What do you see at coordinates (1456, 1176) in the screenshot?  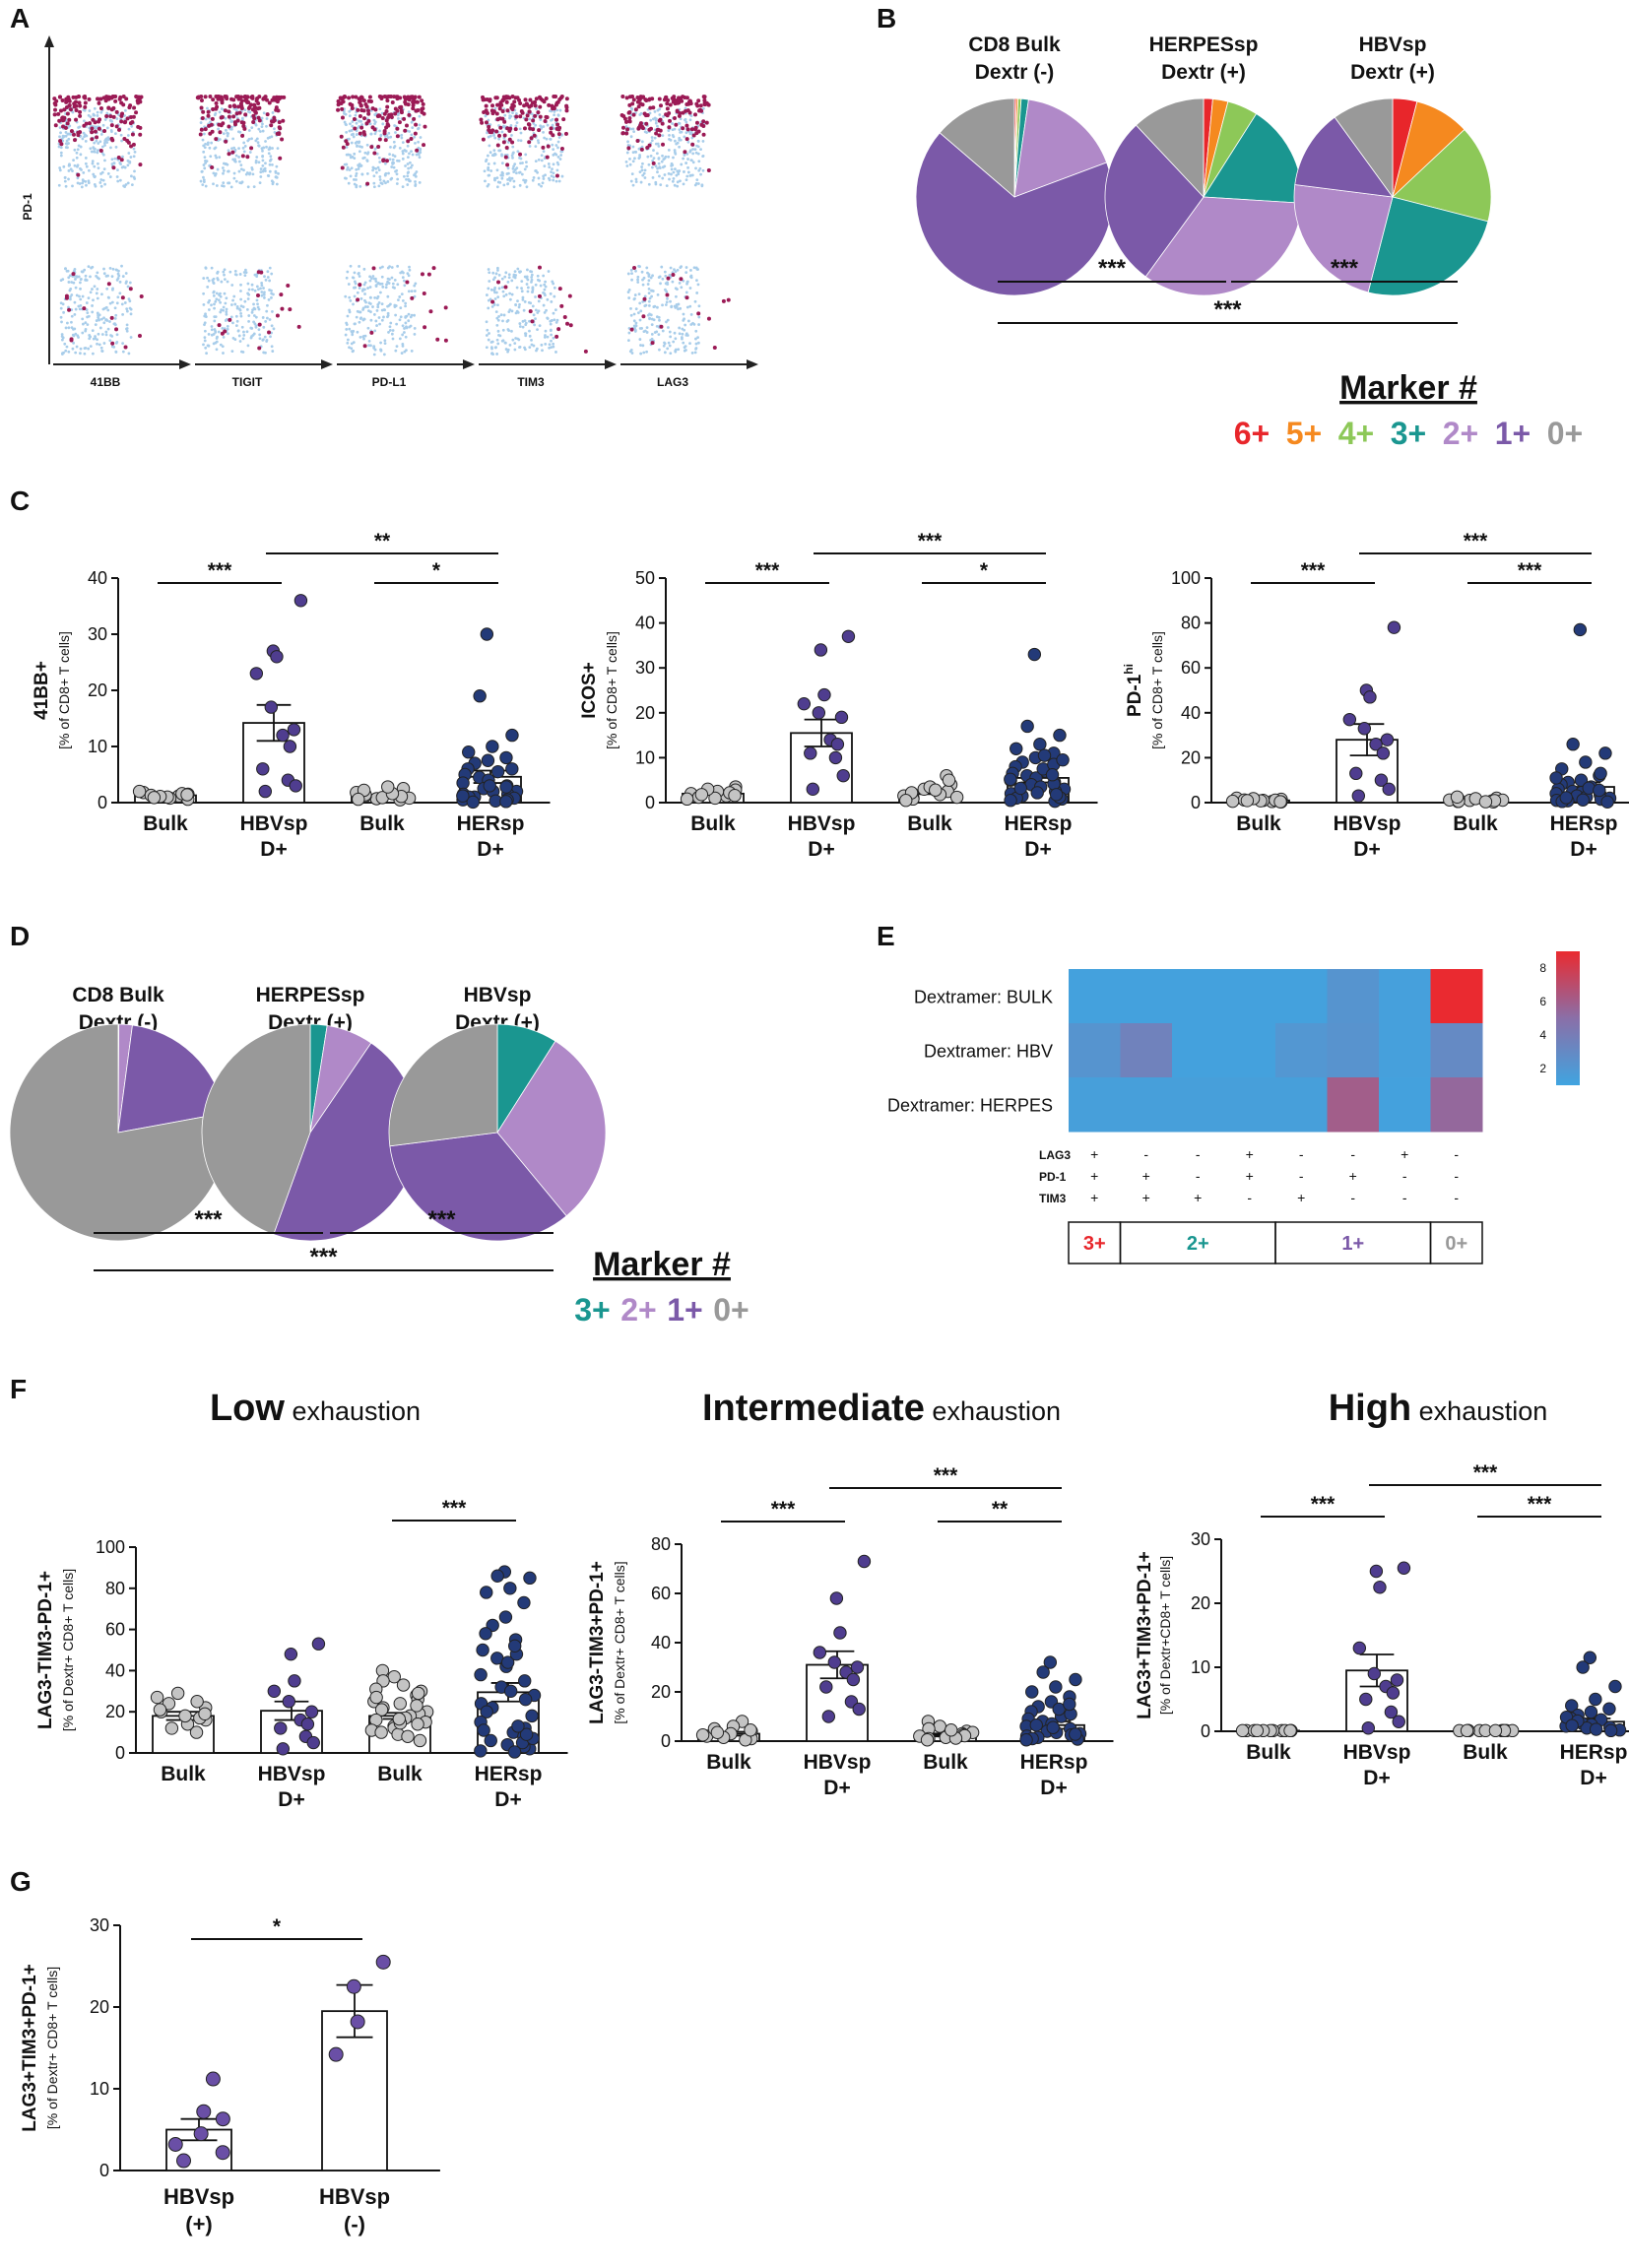 I see `marker-sign: -` at bounding box center [1456, 1176].